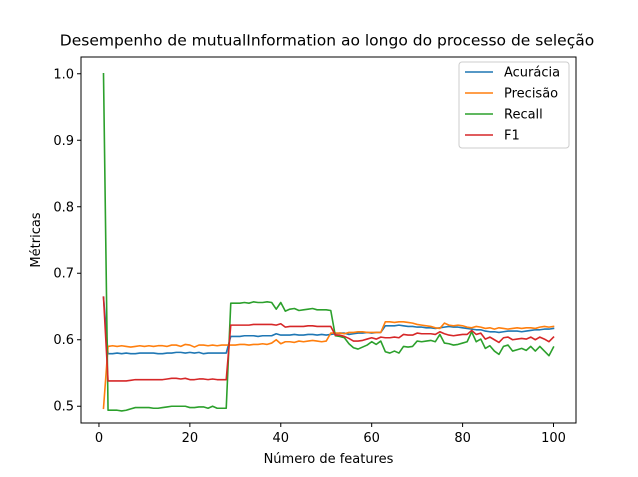  I want to click on x-tick-label: 80, so click(462, 438).